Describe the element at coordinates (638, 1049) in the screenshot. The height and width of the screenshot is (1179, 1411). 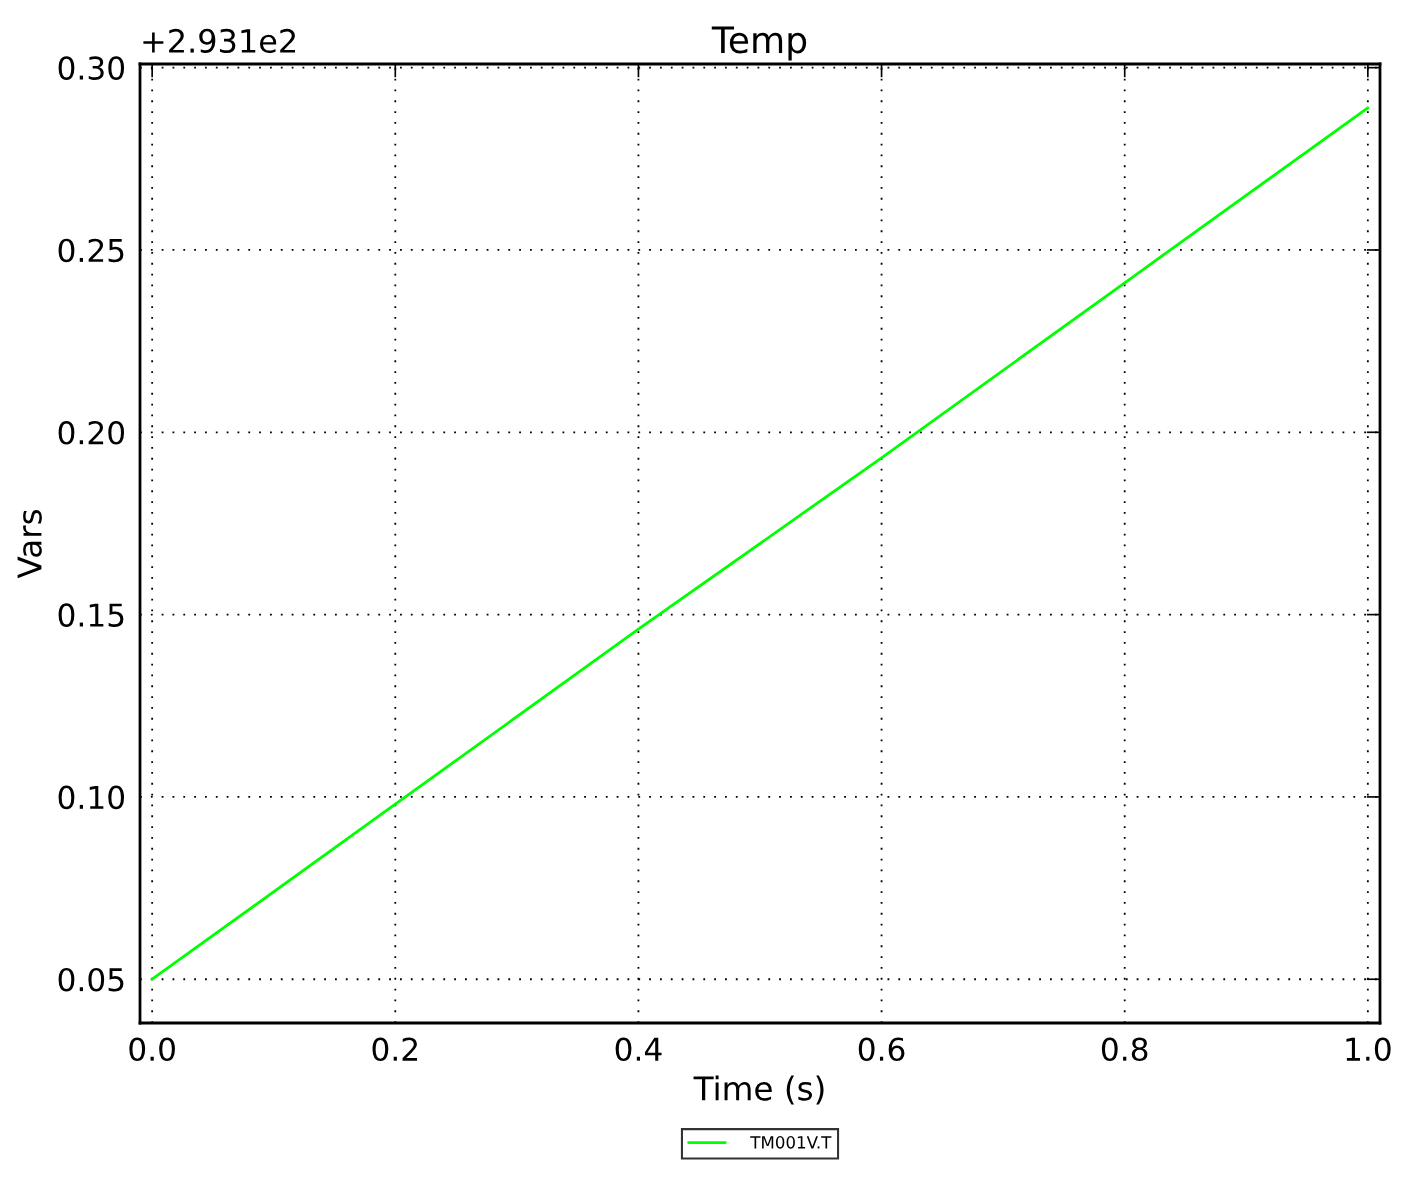
I see `x-tick-label: 0.4` at that location.